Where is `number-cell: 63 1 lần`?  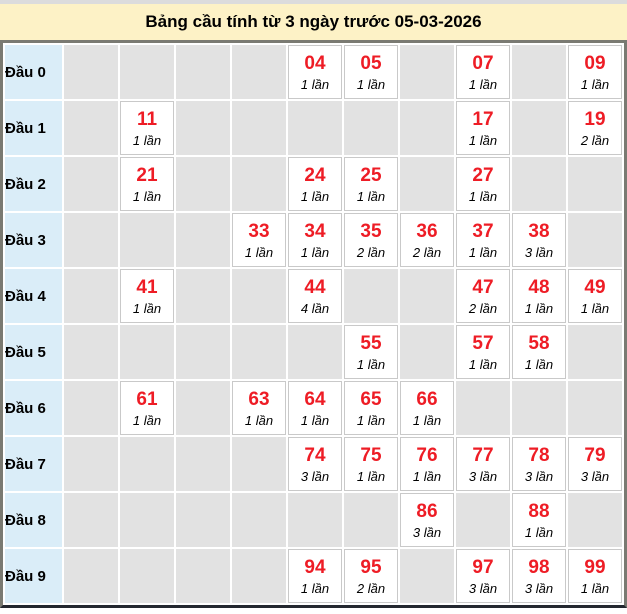 number-cell: 63 1 lần is located at coordinates (259, 408).